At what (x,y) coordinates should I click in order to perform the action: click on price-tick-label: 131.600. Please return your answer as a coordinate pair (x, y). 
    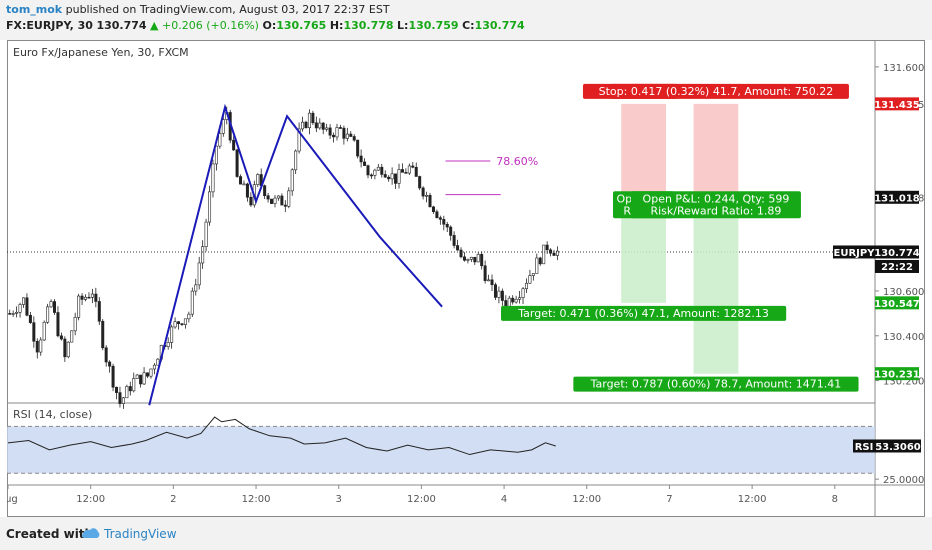
    Looking at the image, I should click on (903, 68).